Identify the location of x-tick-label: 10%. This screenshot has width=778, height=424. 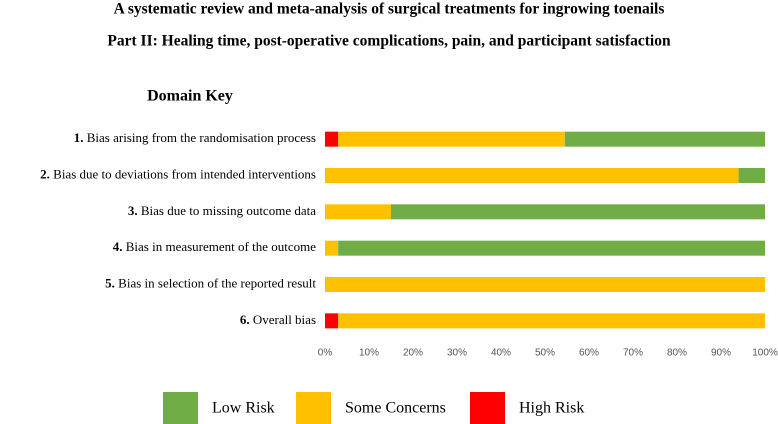
(369, 353).